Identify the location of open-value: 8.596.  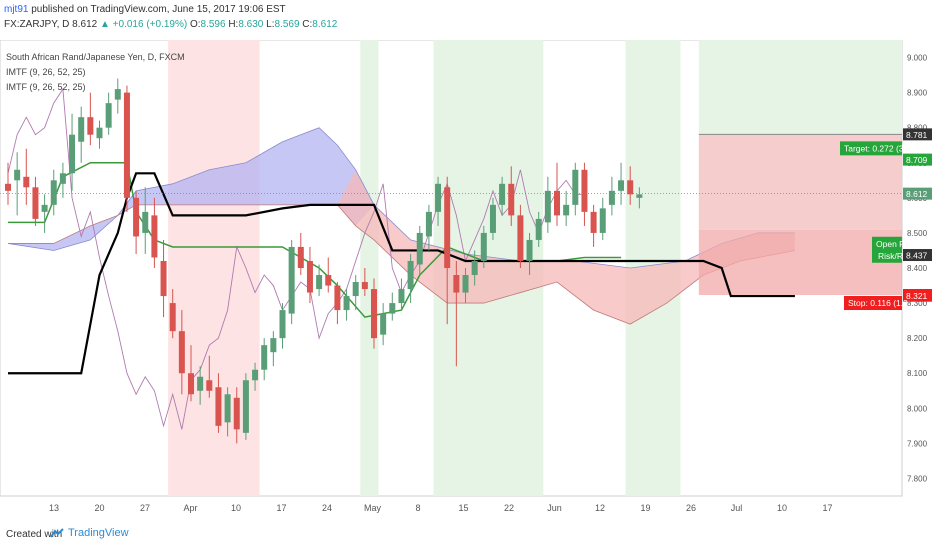
(213, 24).